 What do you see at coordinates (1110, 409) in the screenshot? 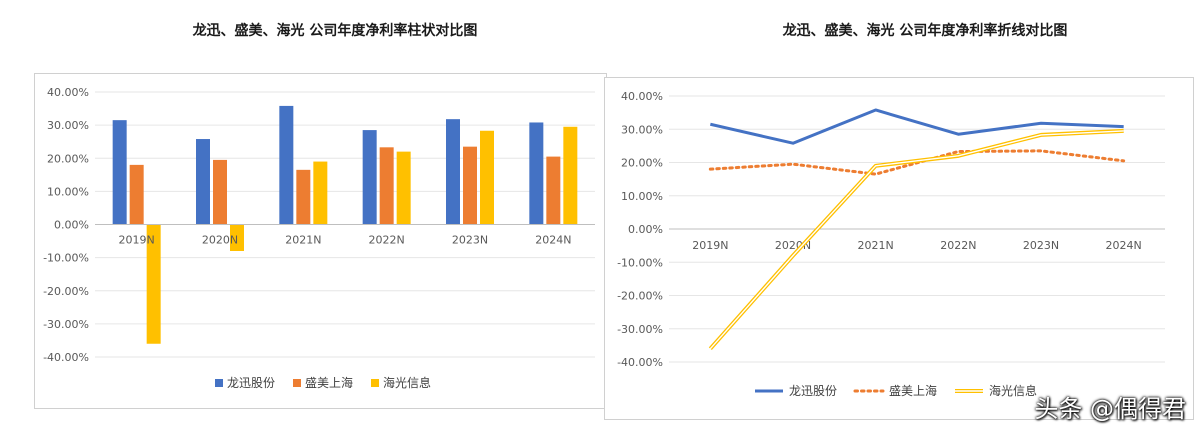
I see `watermark-text: 头条 @偶得君` at bounding box center [1110, 409].